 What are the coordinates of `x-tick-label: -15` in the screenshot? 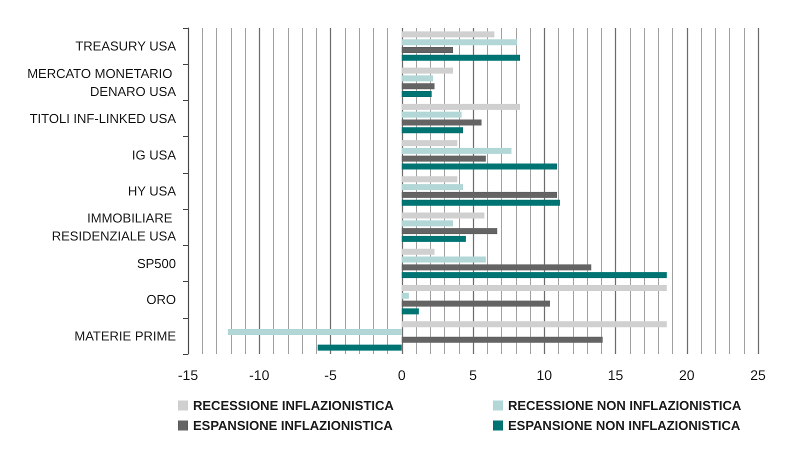 It's located at (188, 375).